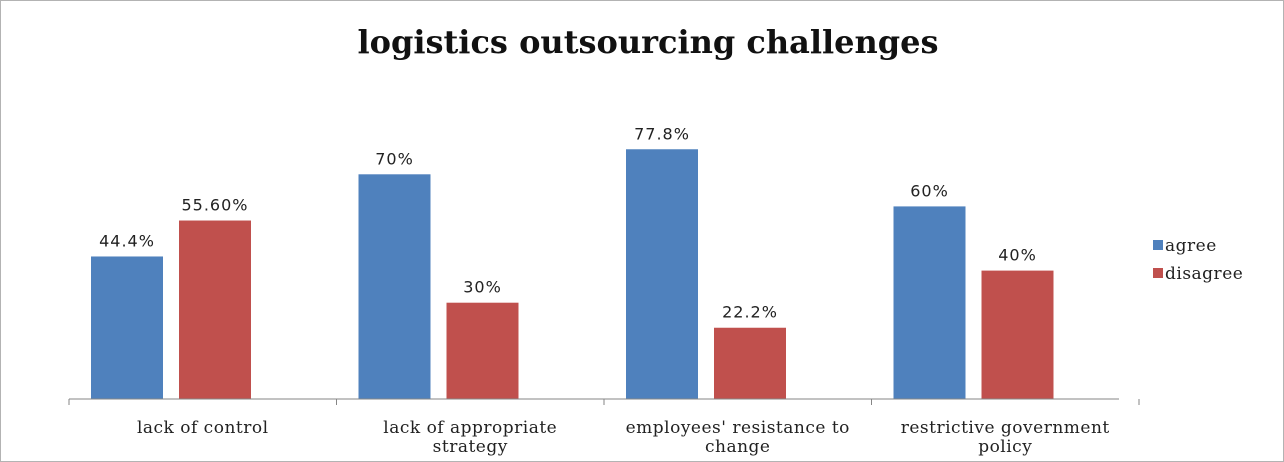  I want to click on data-label-disagree-0: 55.60%, so click(214, 205).